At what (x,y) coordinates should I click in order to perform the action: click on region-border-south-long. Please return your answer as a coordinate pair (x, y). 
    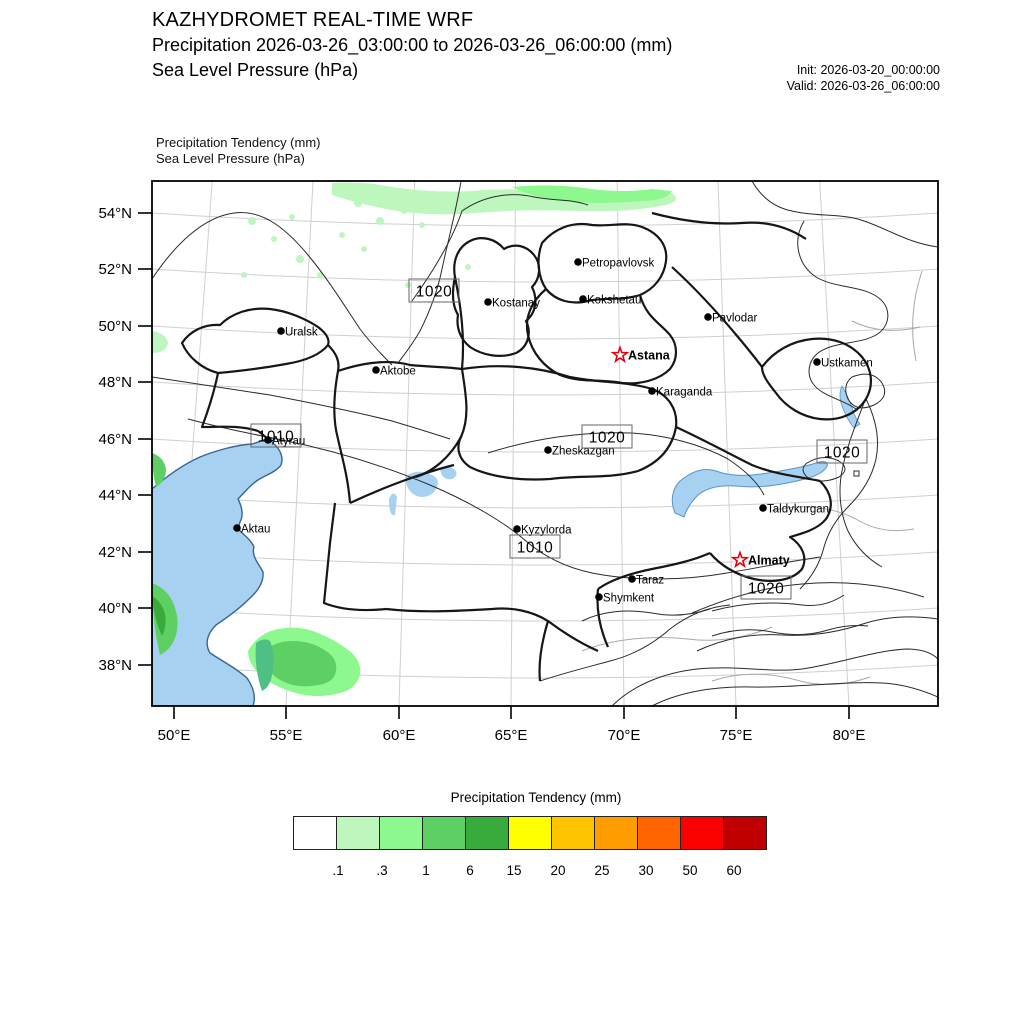
    Looking at the image, I should click on (492, 630).